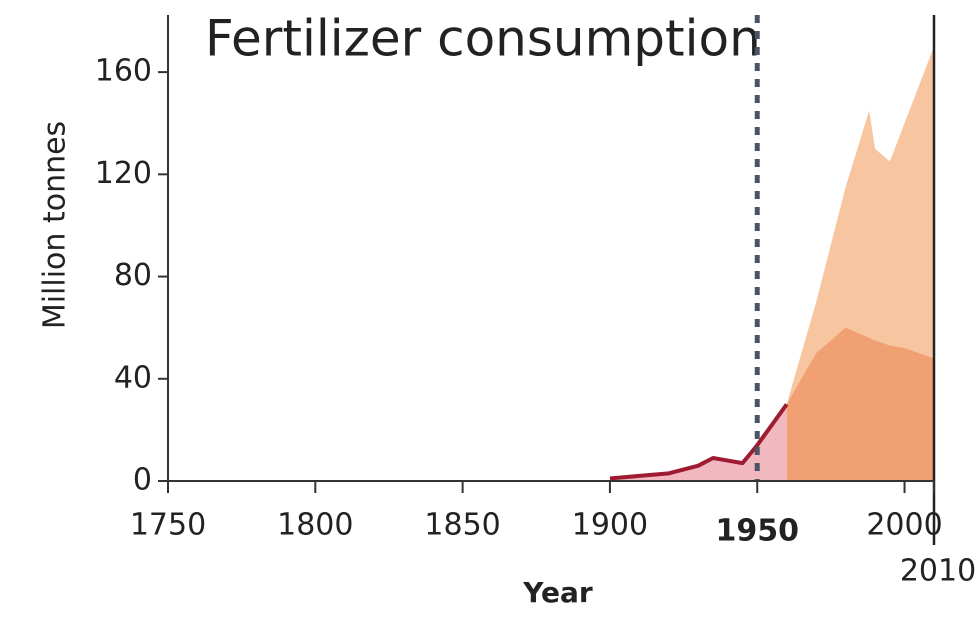 The width and height of the screenshot is (980, 623). I want to click on y-tick-label: 80, so click(133, 275).